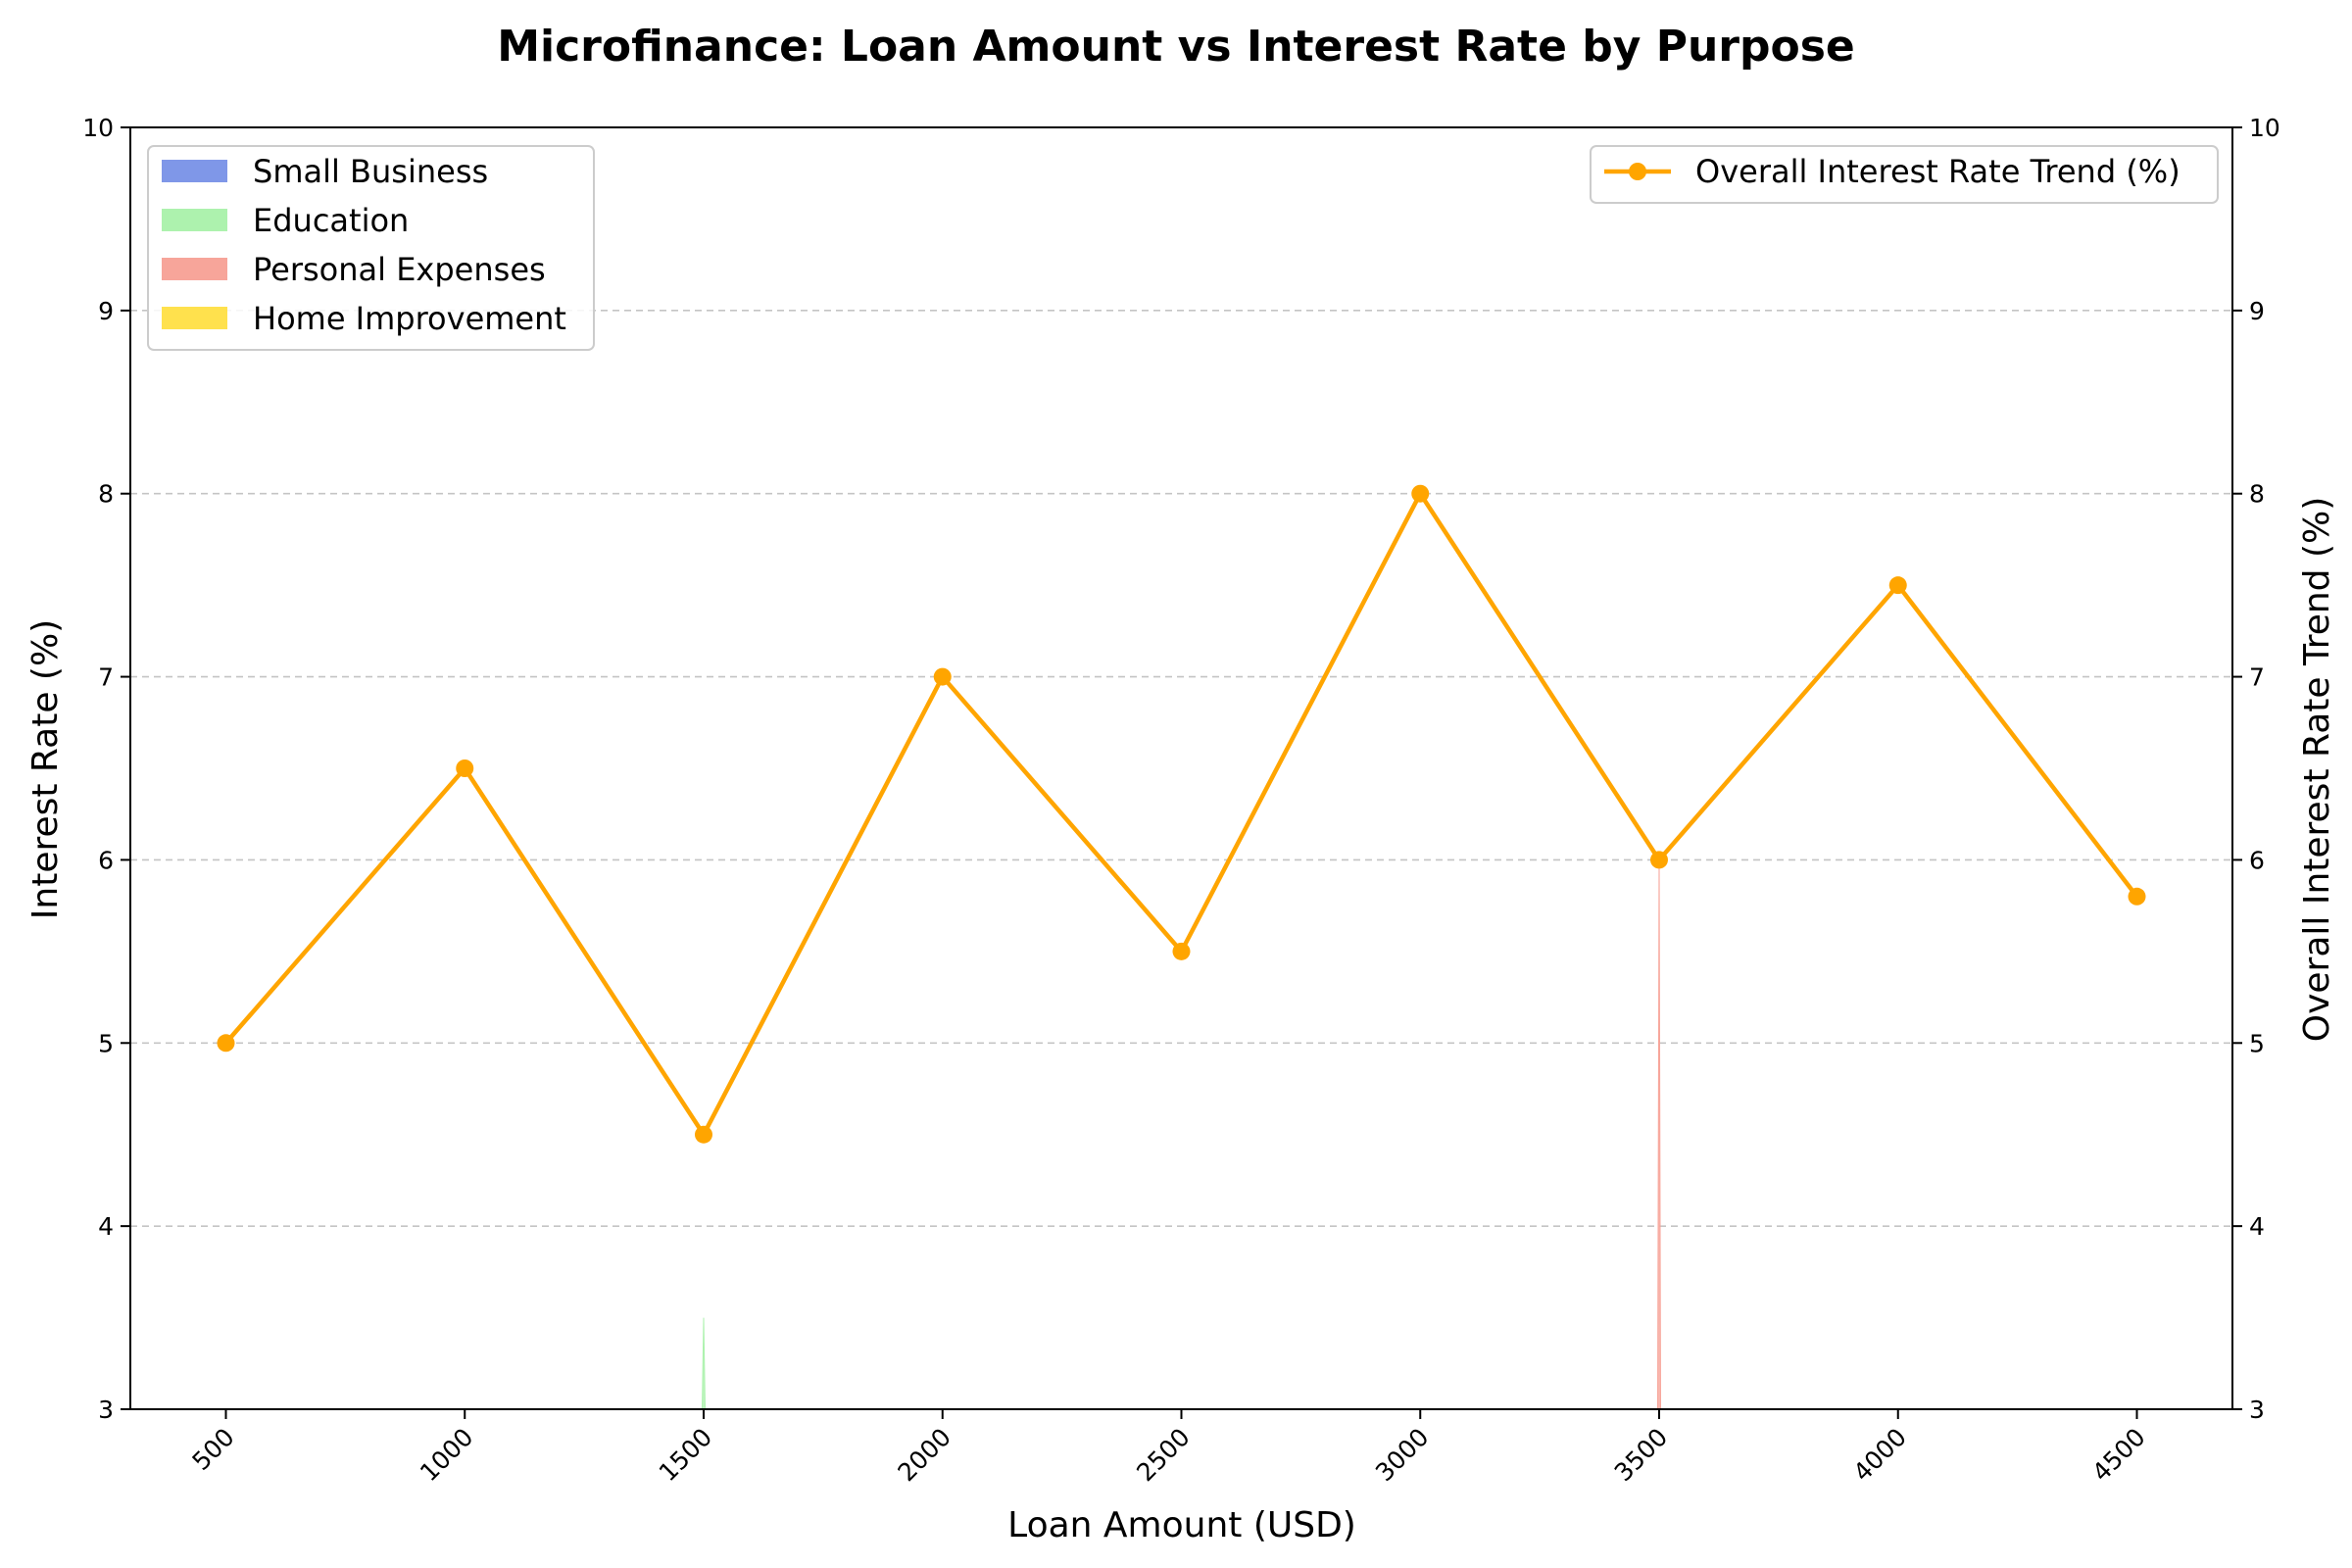 Image resolution: width=2352 pixels, height=1568 pixels. What do you see at coordinates (2257, 860) in the screenshot?
I see `y-tick-label-right-3: 6` at bounding box center [2257, 860].